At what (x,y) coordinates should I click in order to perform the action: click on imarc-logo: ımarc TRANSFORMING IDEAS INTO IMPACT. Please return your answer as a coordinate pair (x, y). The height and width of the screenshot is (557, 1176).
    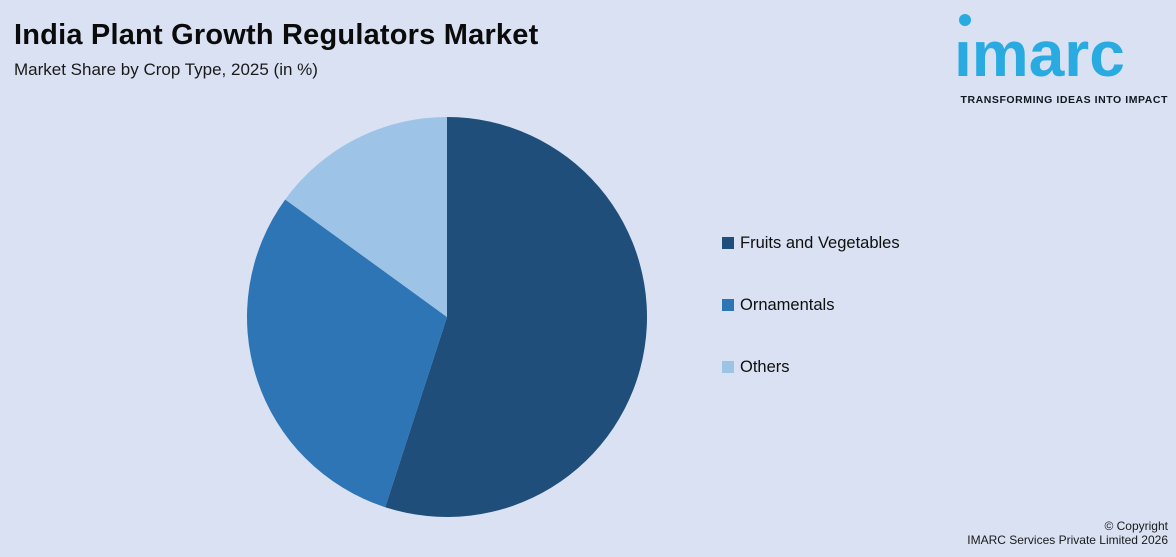
    Looking at the image, I should click on (1056, 56).